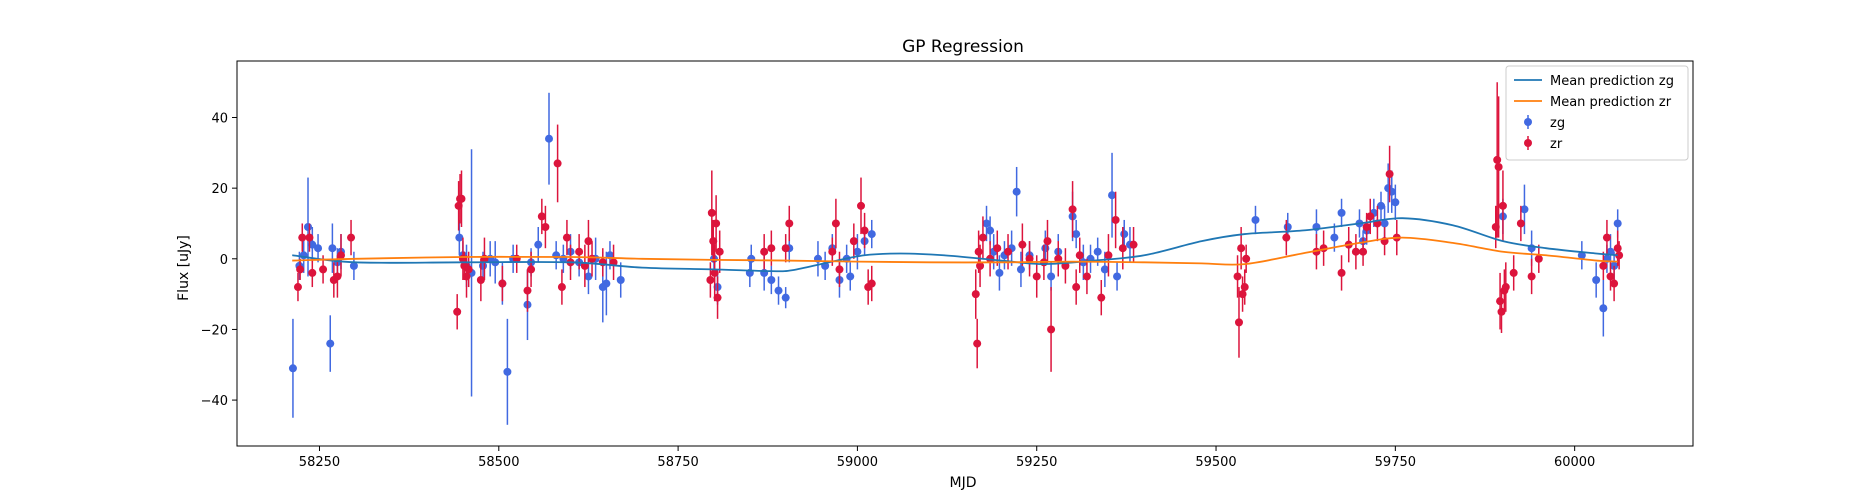 The image size is (1875, 500). What do you see at coordinates (319, 462) in the screenshot?
I see `x-tick-label: 58250` at bounding box center [319, 462].